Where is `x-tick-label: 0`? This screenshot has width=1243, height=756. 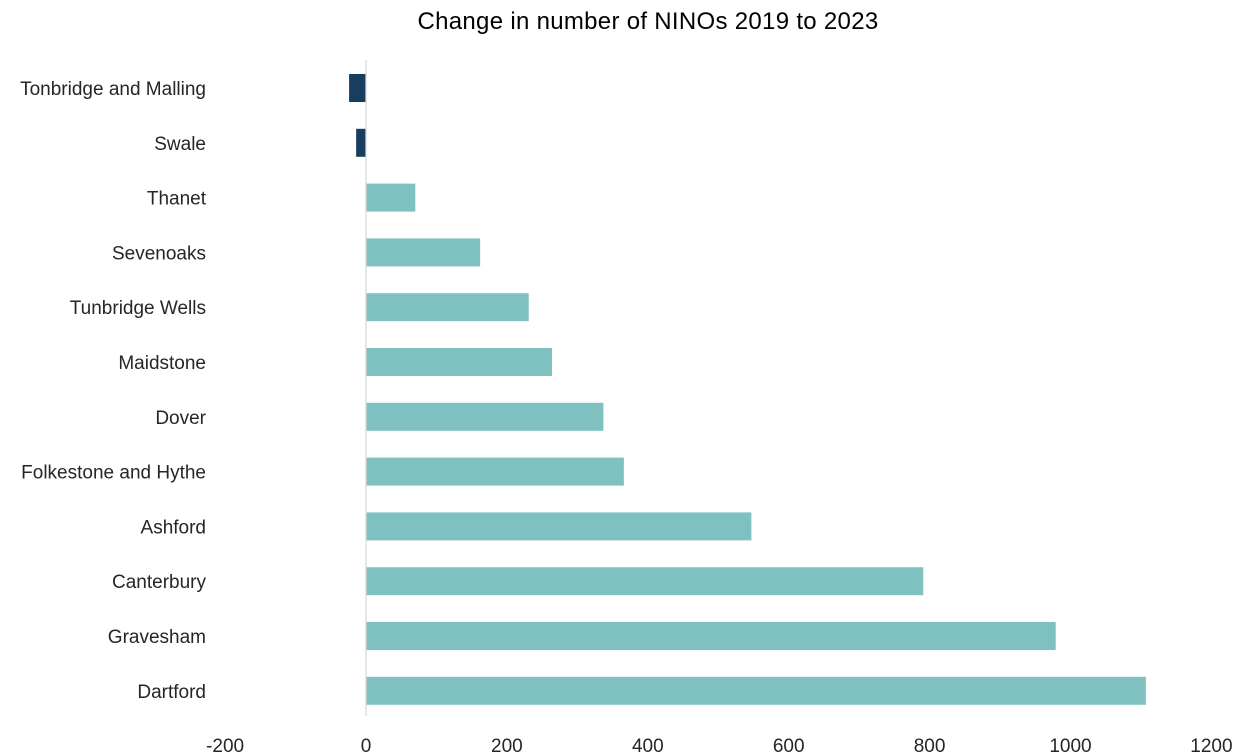
x-tick-label: 0 is located at coordinates (366, 746).